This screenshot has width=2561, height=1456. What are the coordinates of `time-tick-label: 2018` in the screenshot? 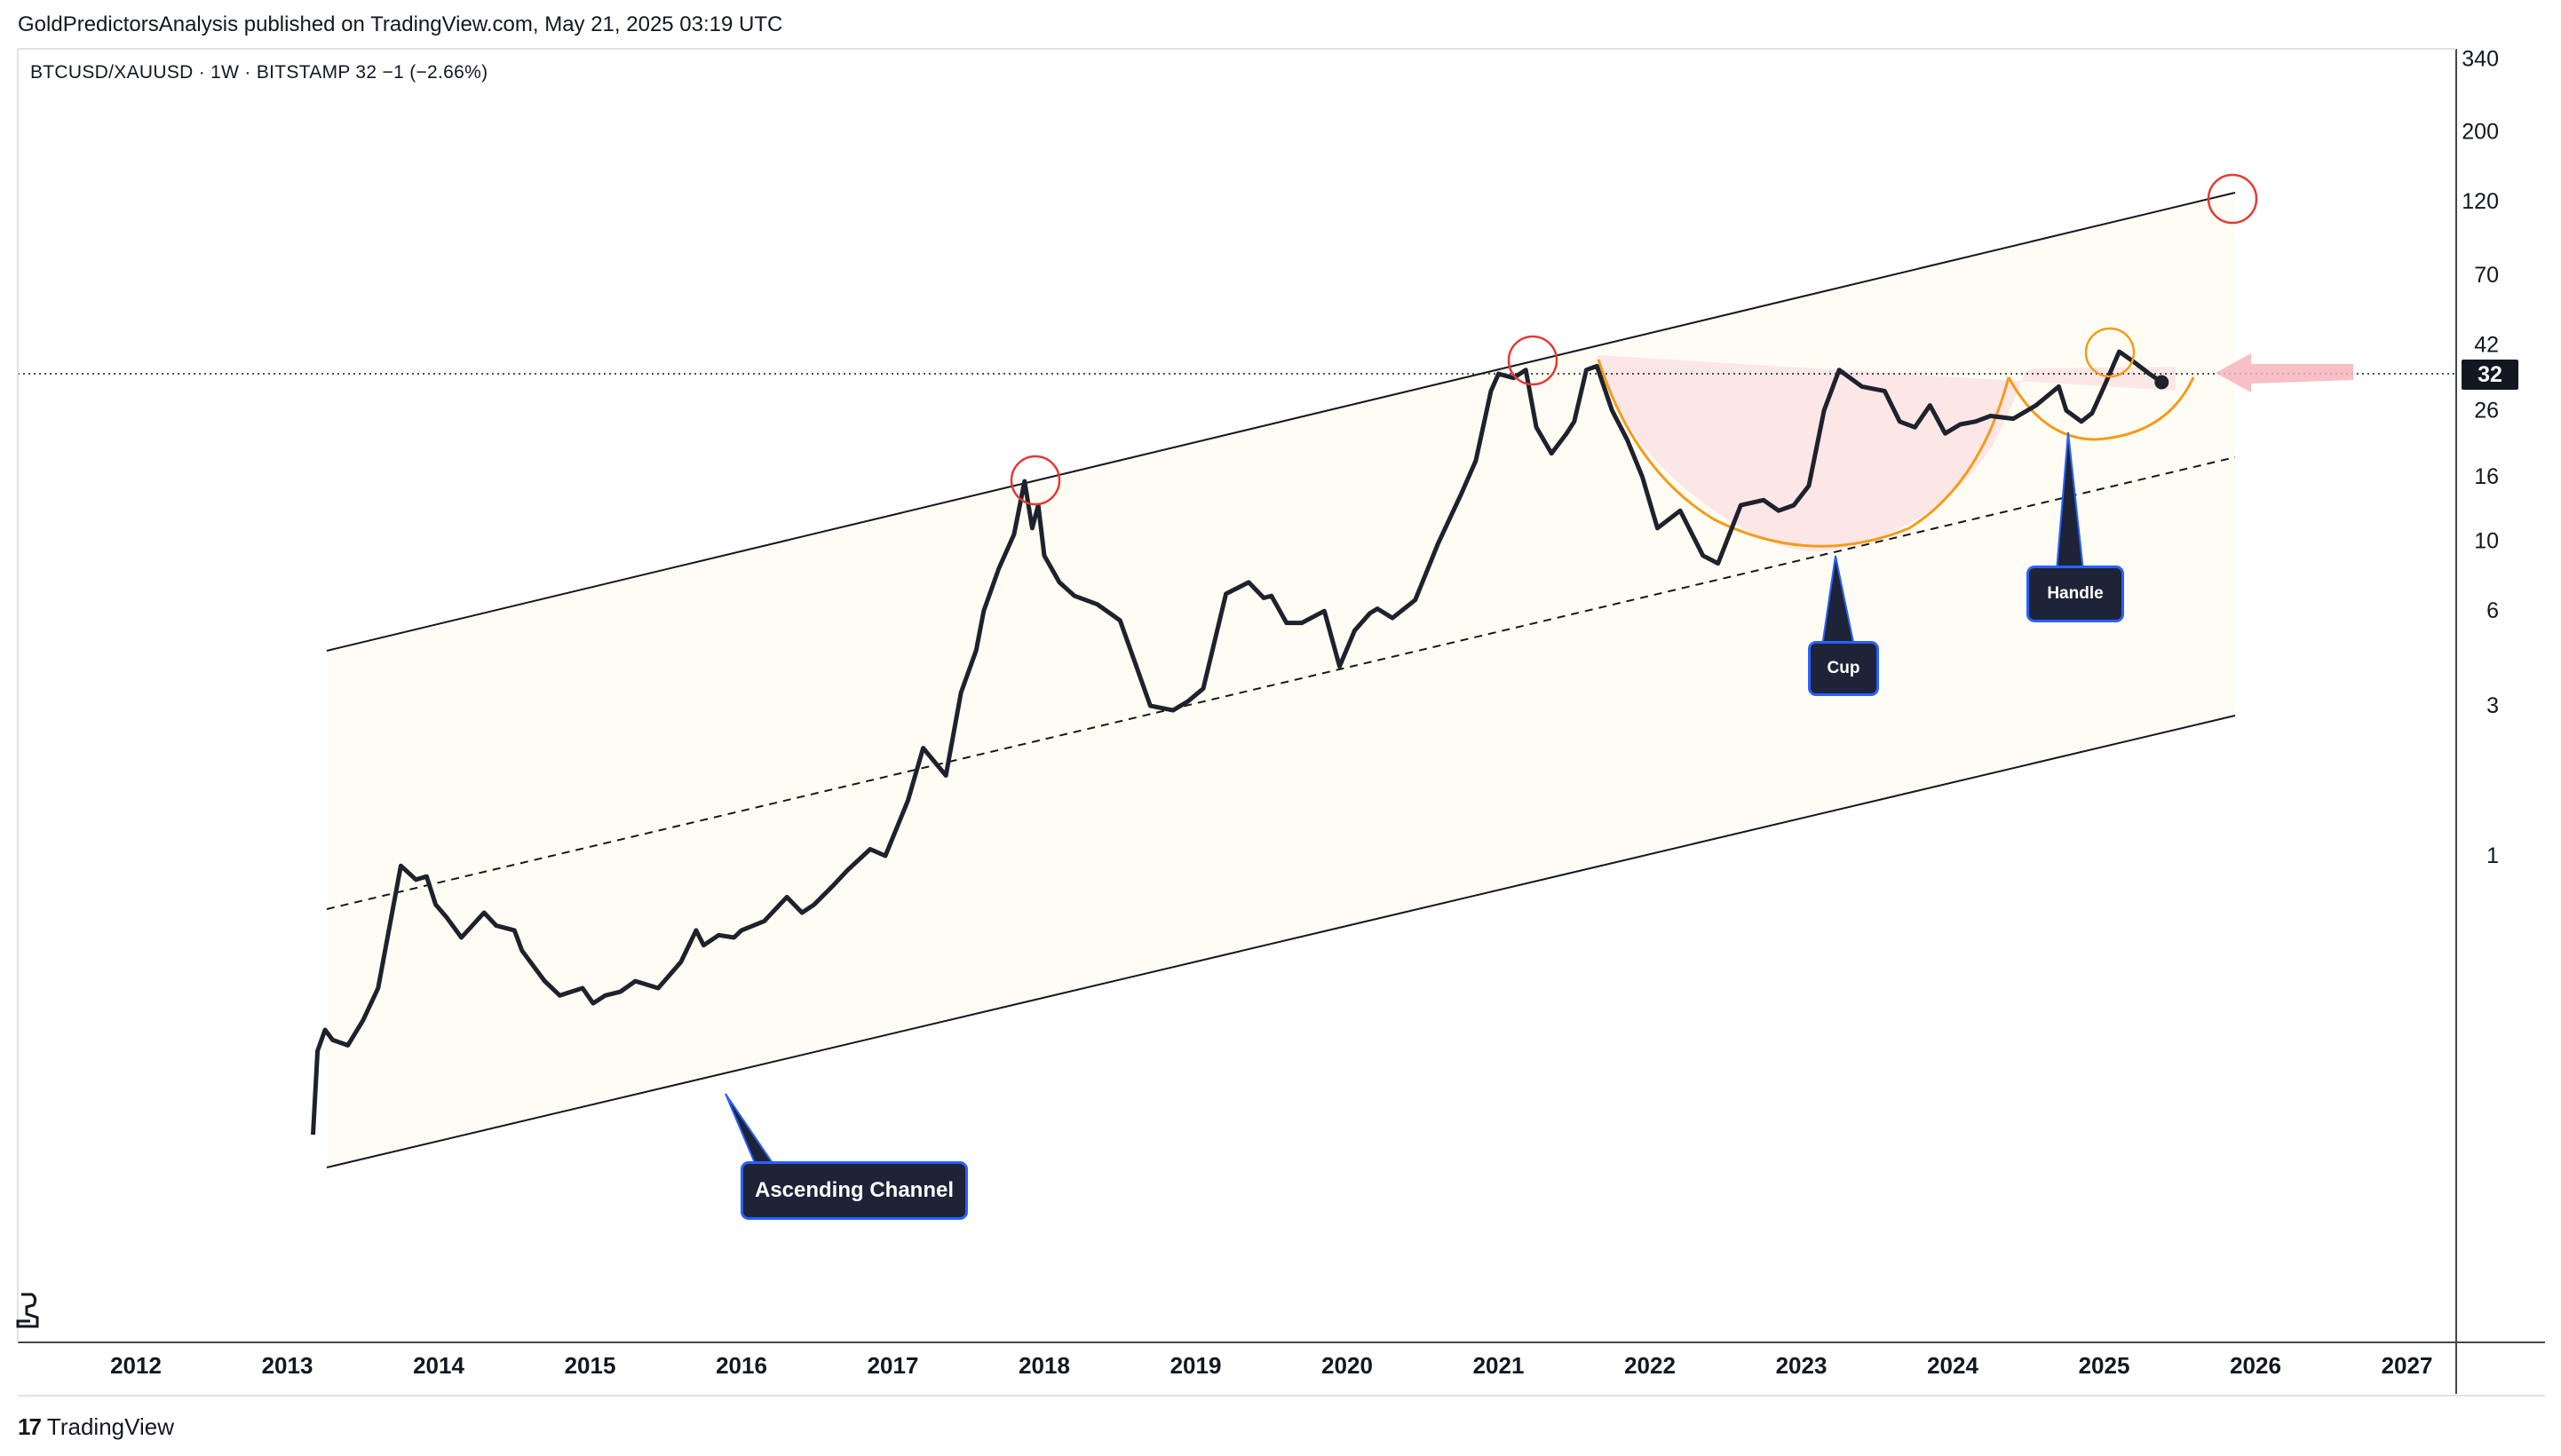 It's located at (1045, 1365).